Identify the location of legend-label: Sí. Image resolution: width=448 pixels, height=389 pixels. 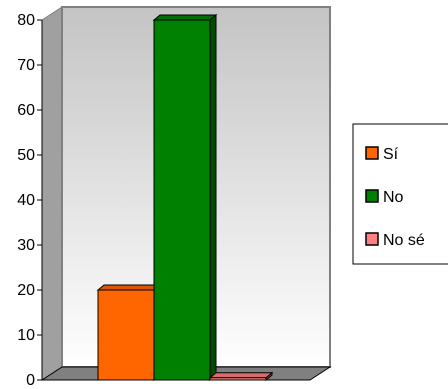
(391, 154).